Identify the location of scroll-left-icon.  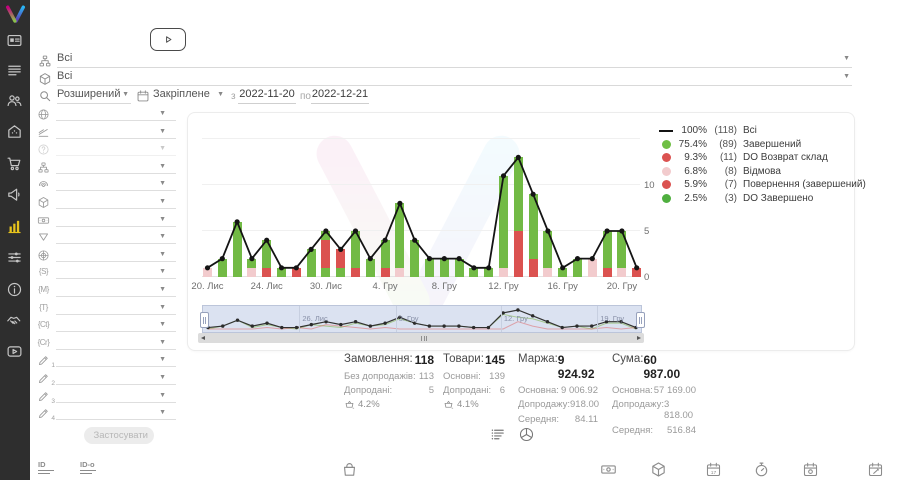
(203, 337).